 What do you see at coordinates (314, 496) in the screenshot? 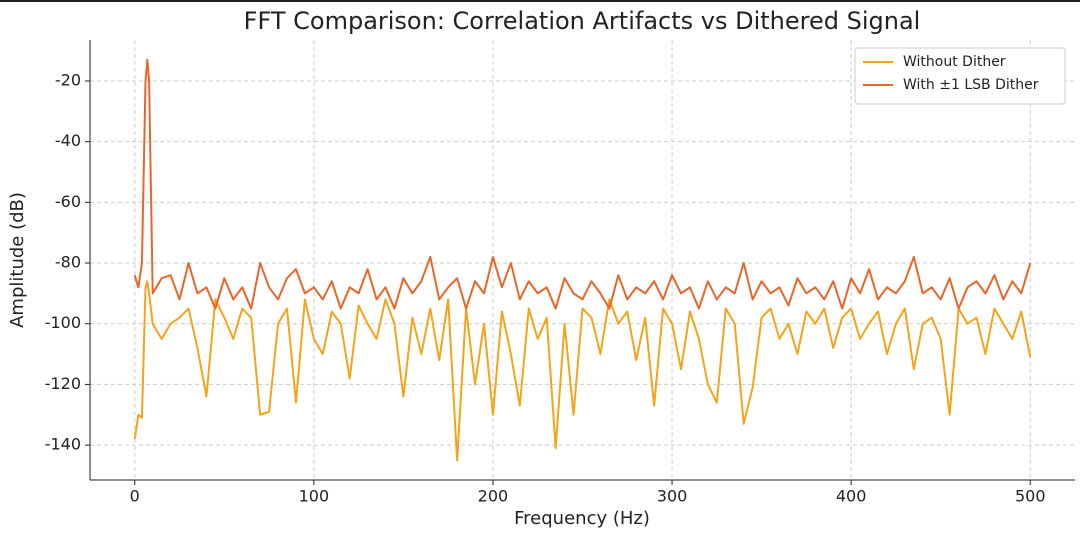
I see `x-tick-label: 100` at bounding box center [314, 496].